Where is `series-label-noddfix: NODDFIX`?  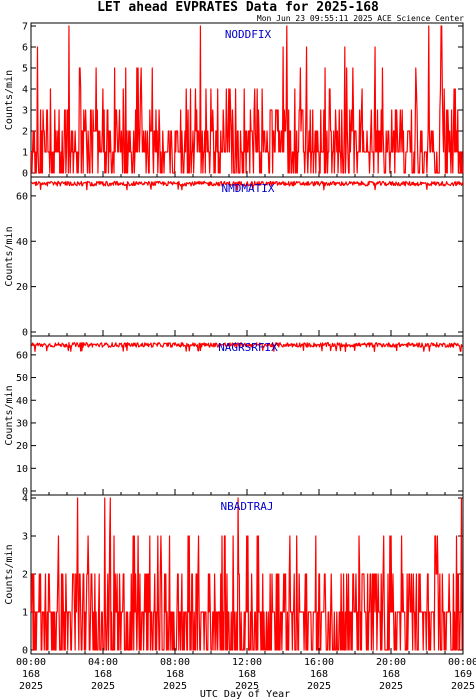 series-label-noddfix: NODDFIX is located at coordinates (248, 34).